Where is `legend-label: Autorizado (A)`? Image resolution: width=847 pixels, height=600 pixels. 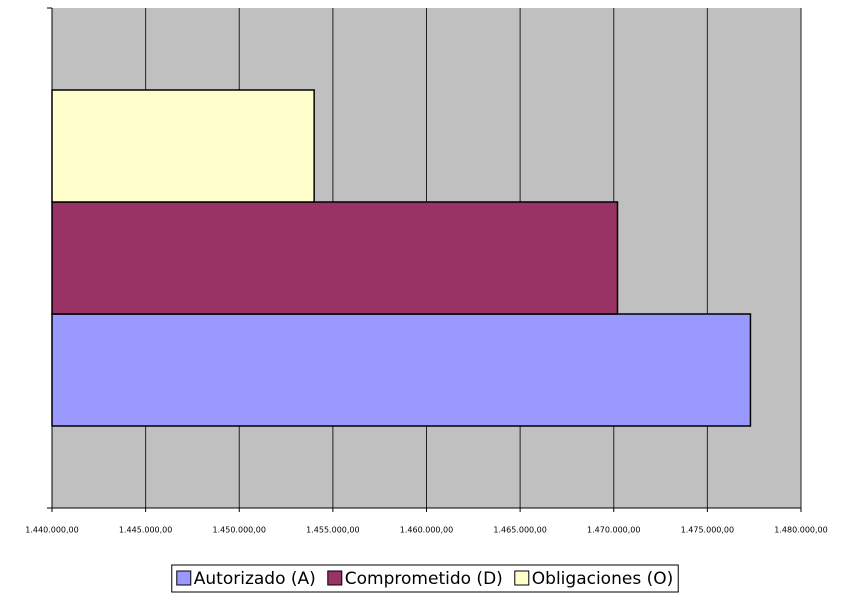 legend-label: Autorizado (A) is located at coordinates (255, 579).